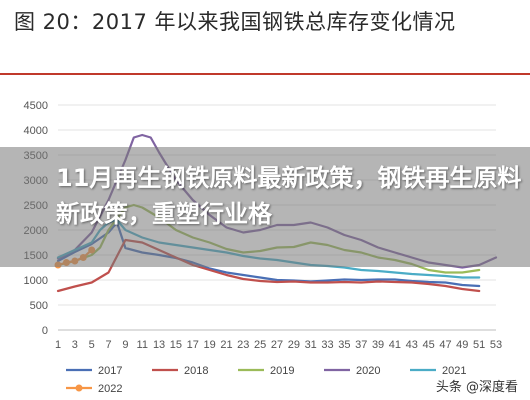  I want to click on x-tick-label: 23, so click(243, 345).